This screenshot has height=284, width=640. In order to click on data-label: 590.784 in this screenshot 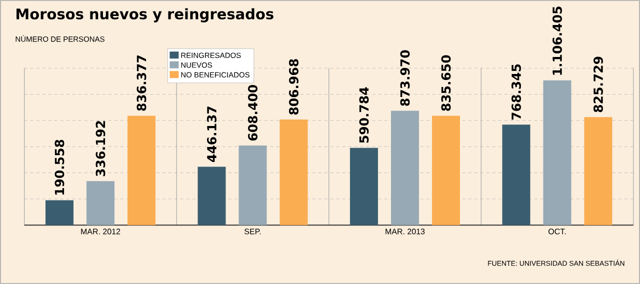, I will do `click(364, 115)`.